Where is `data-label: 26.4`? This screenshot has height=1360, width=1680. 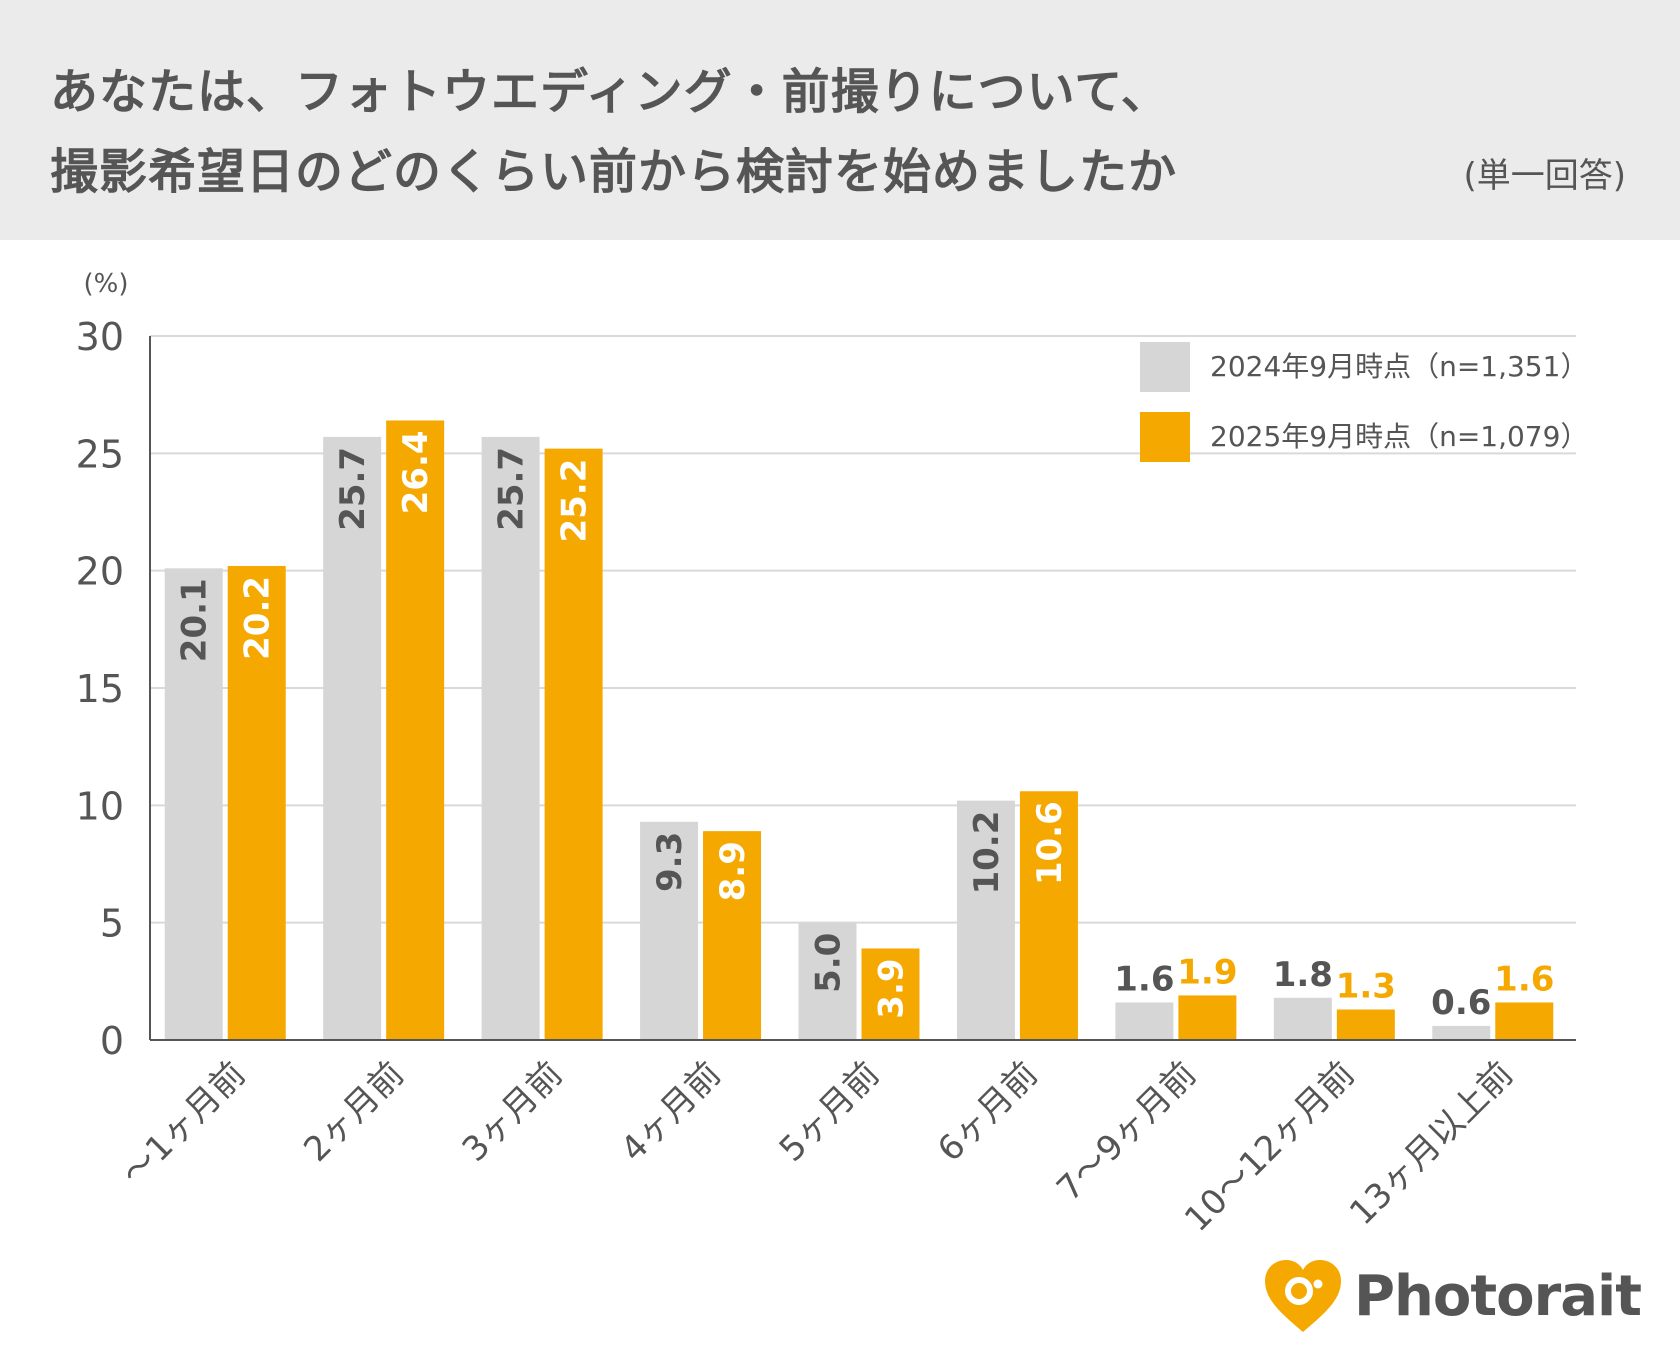
data-label: 26.4 is located at coordinates (416, 472).